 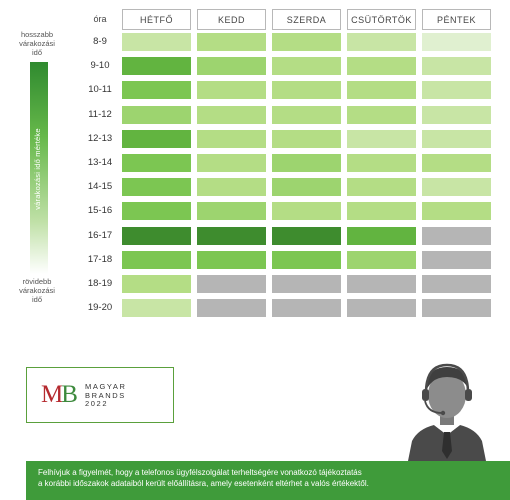 I want to click on hour-label: 14-15, so click(x=100, y=187).